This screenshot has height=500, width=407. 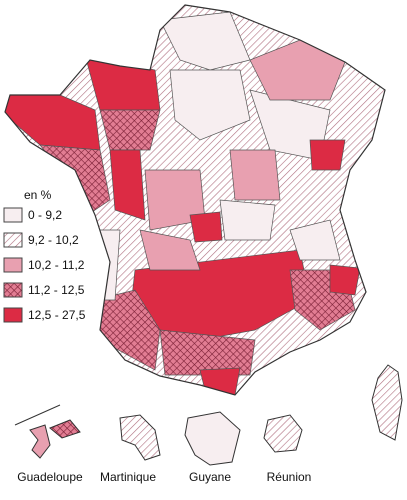 I want to click on reunion-shape, so click(x=283, y=433).